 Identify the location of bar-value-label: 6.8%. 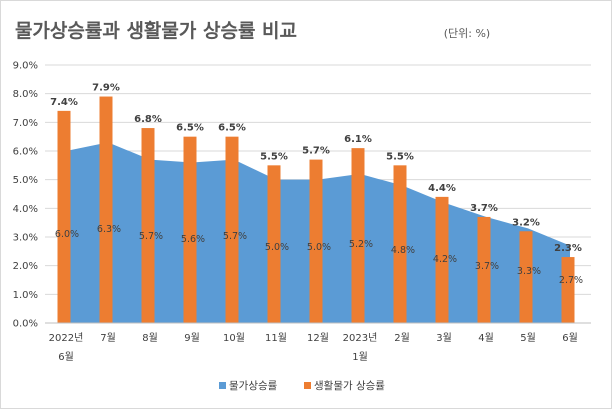
(148, 119).